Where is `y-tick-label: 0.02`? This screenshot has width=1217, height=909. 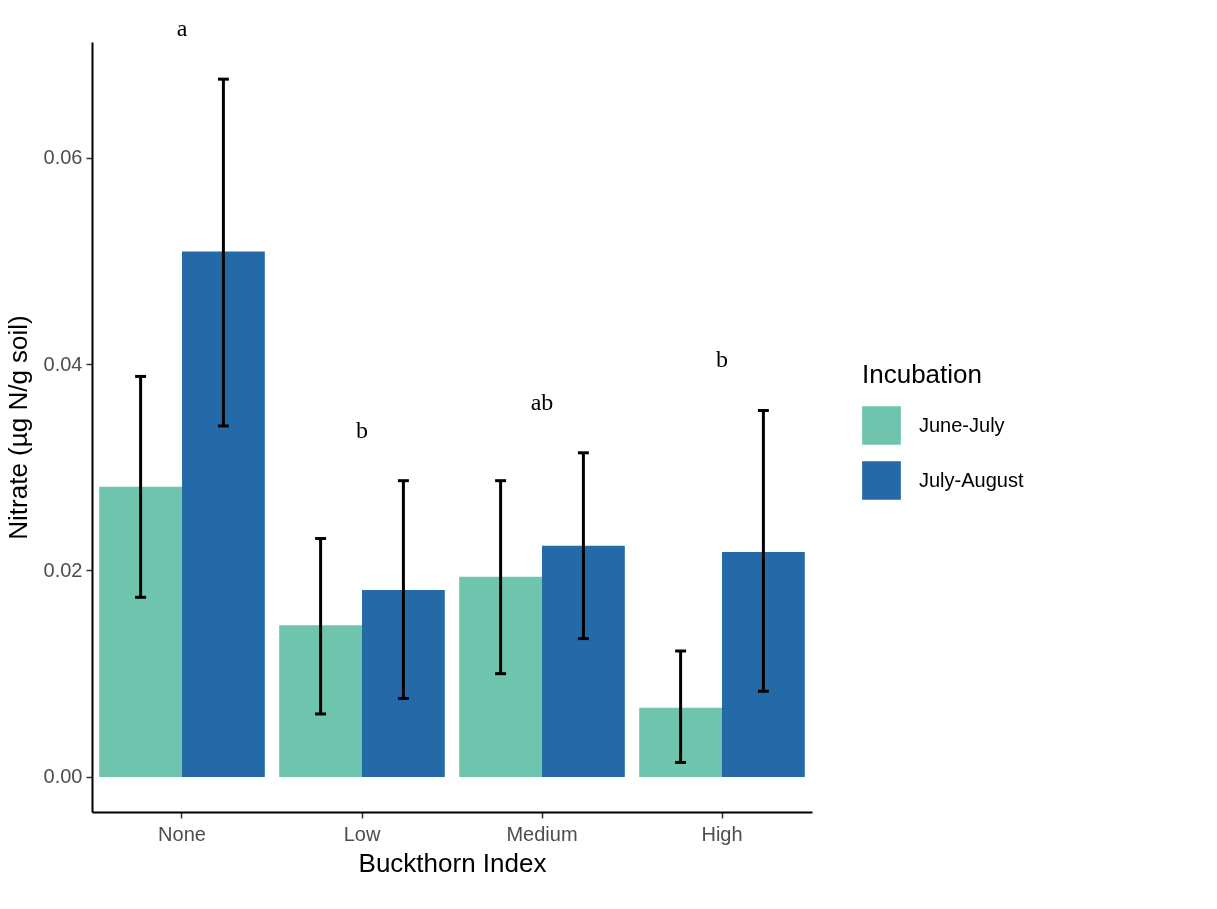
y-tick-label: 0.02 is located at coordinates (63, 569).